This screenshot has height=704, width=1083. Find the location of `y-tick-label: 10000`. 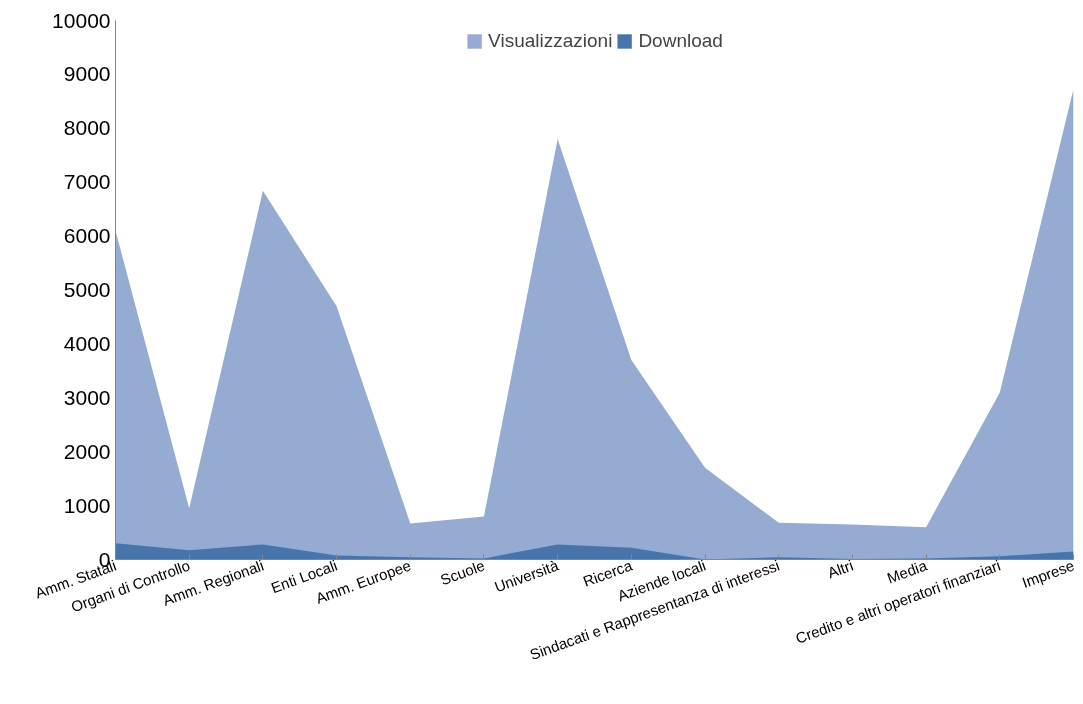

y-tick-label: 10000 is located at coordinates (81, 20).